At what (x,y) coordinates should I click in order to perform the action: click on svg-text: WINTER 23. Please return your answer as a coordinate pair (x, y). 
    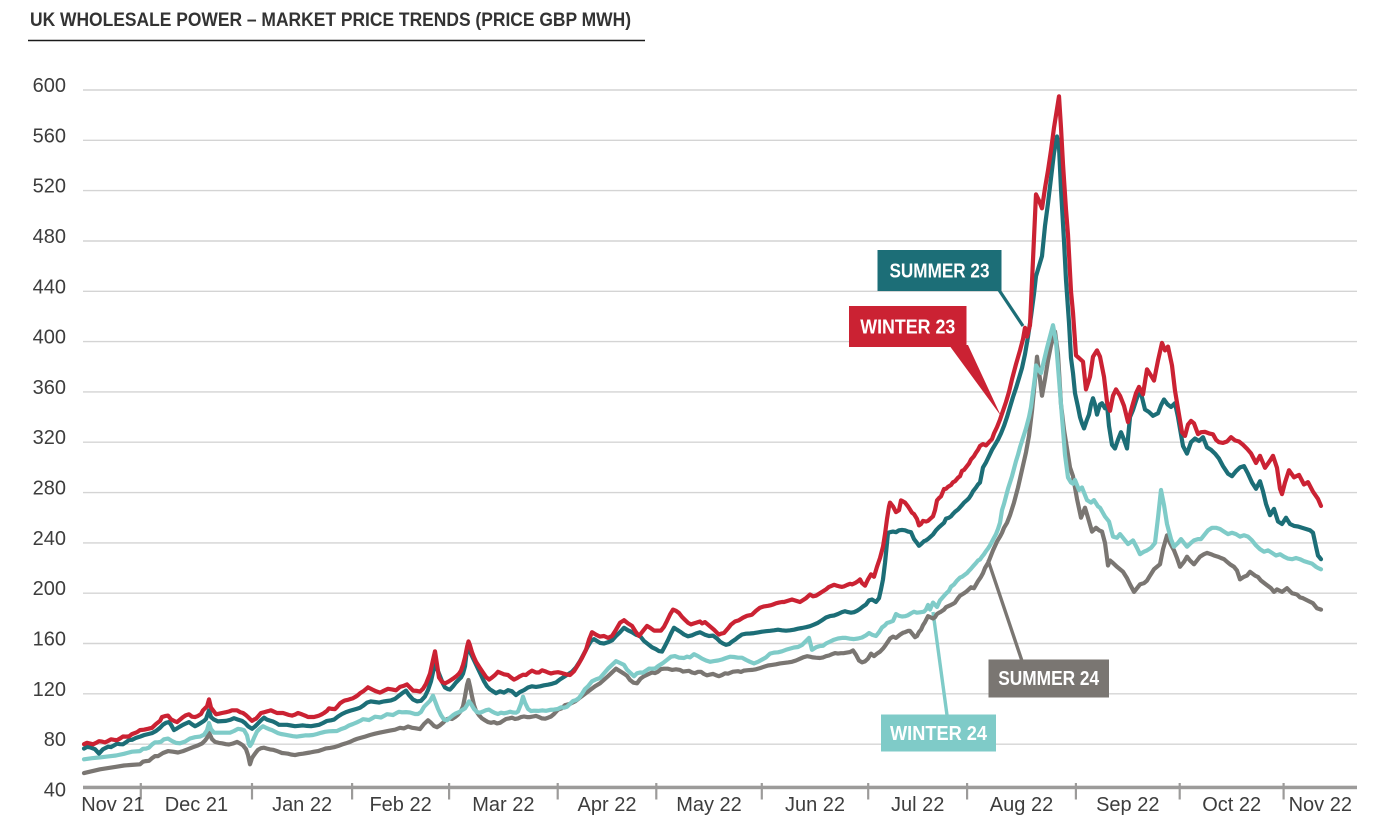
    Looking at the image, I should click on (907, 328).